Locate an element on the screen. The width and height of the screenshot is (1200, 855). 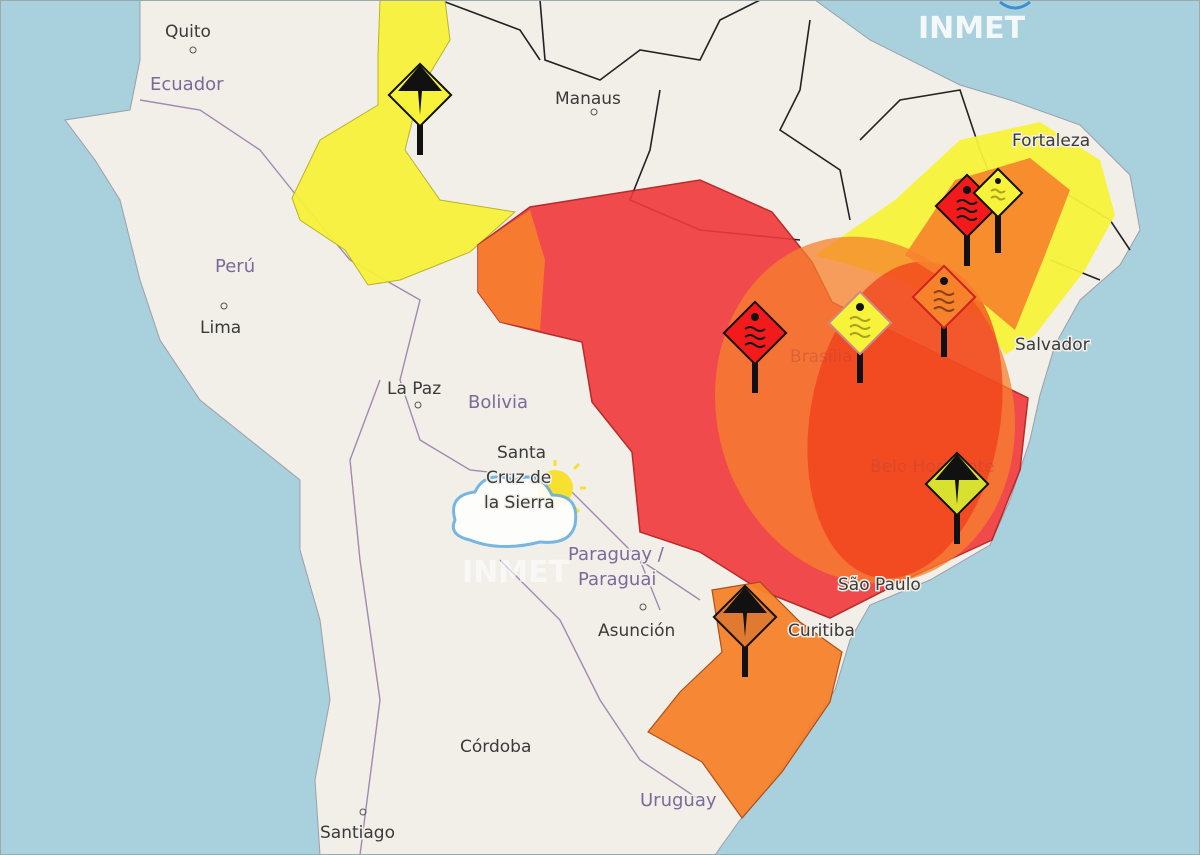
label-bolivia: Bolivia is located at coordinates (498, 402).